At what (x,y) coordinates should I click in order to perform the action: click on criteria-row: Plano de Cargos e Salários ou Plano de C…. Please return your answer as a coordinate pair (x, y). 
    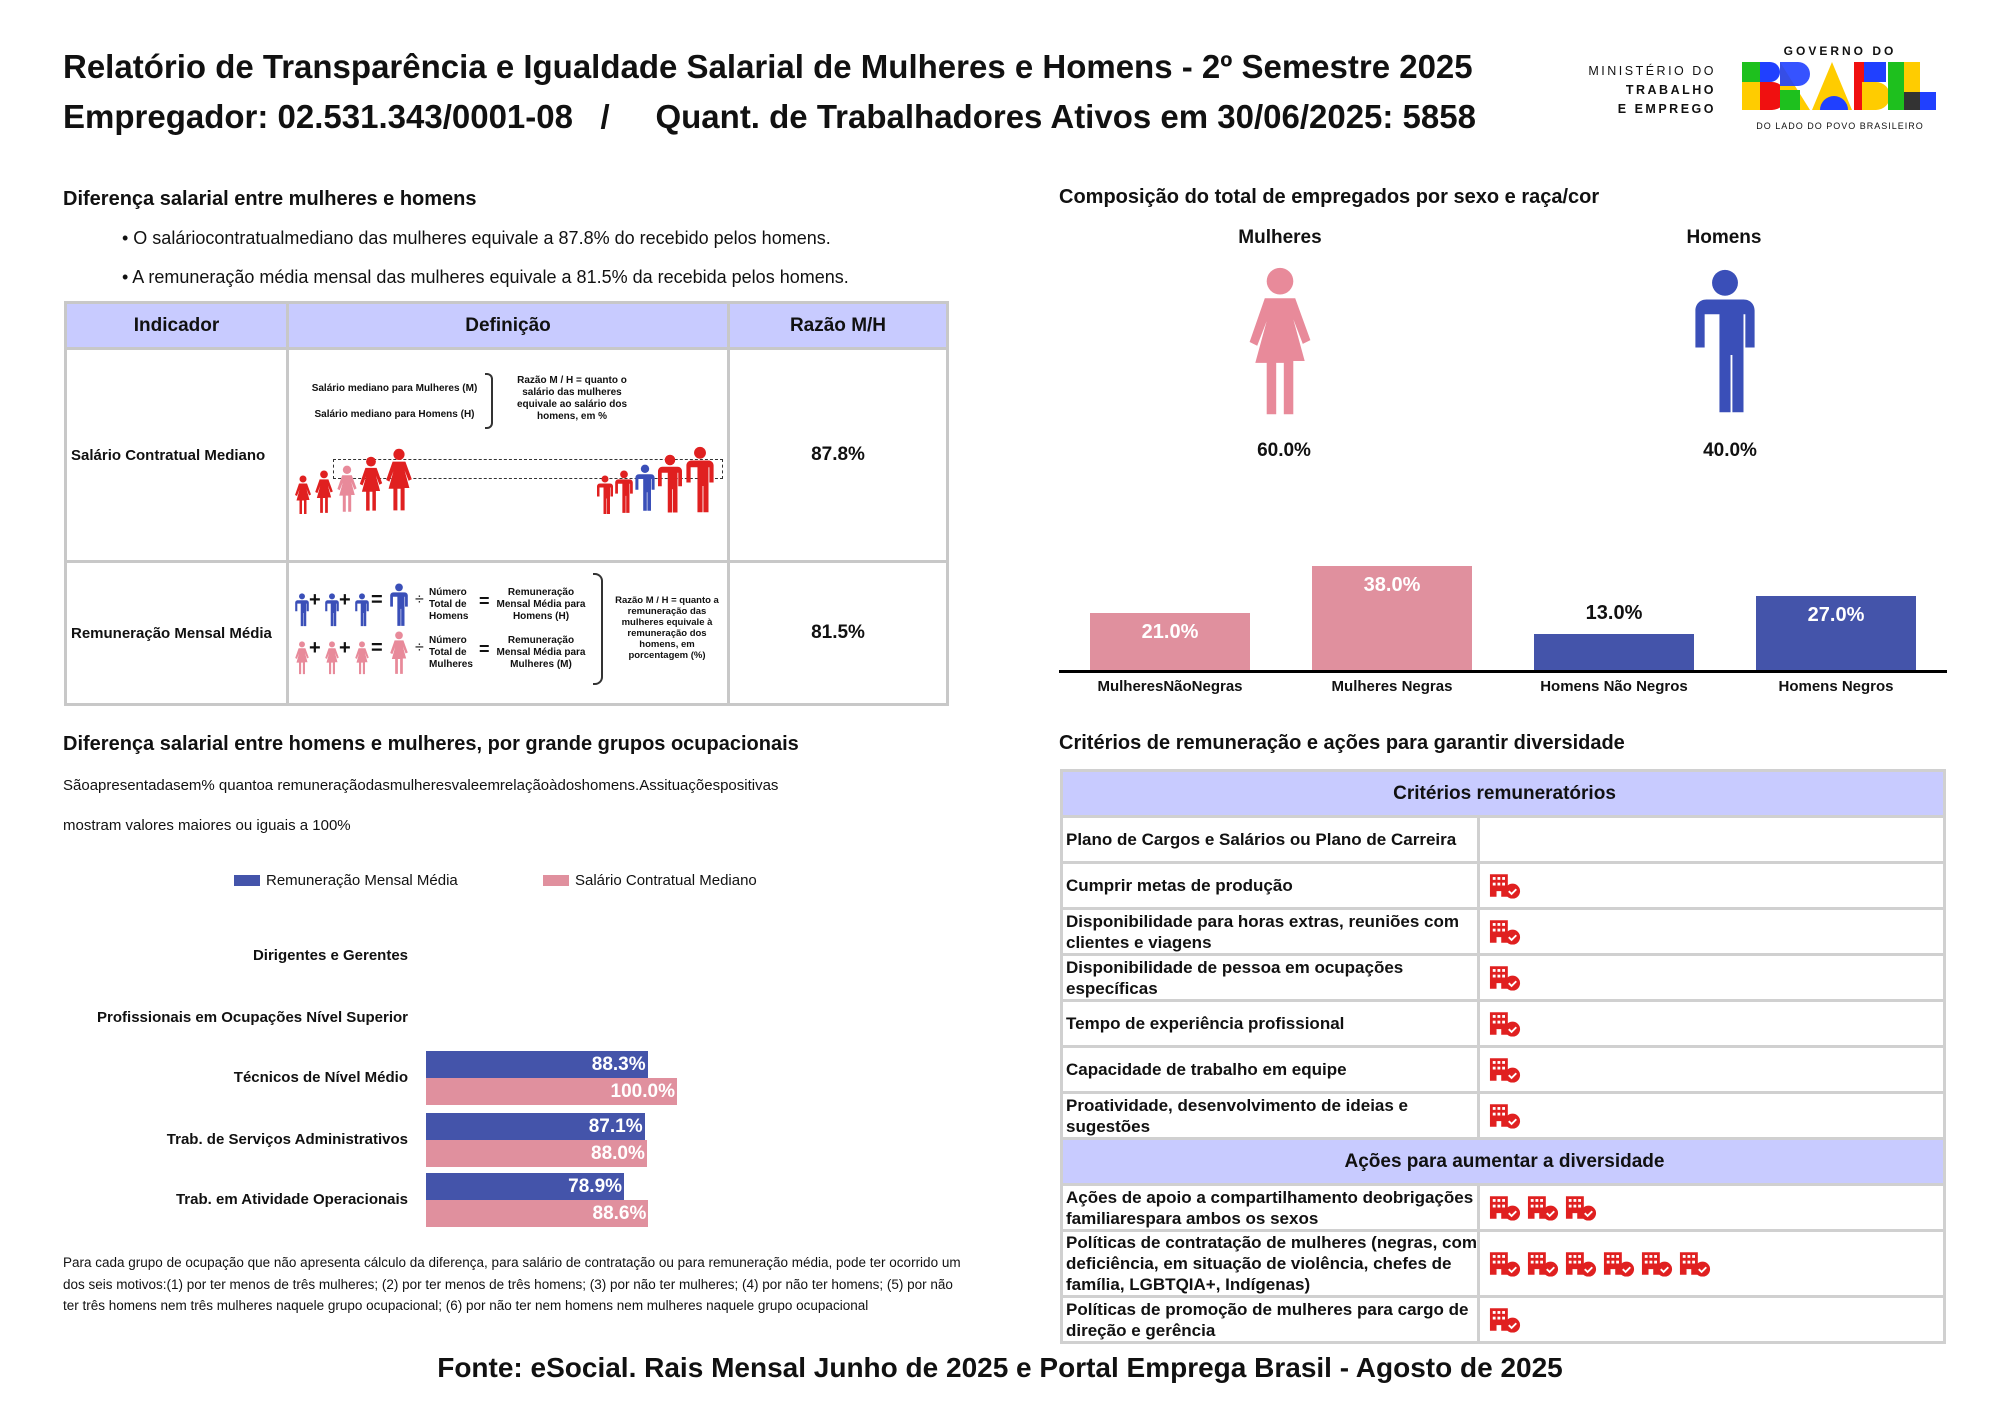
    Looking at the image, I should click on (1503, 839).